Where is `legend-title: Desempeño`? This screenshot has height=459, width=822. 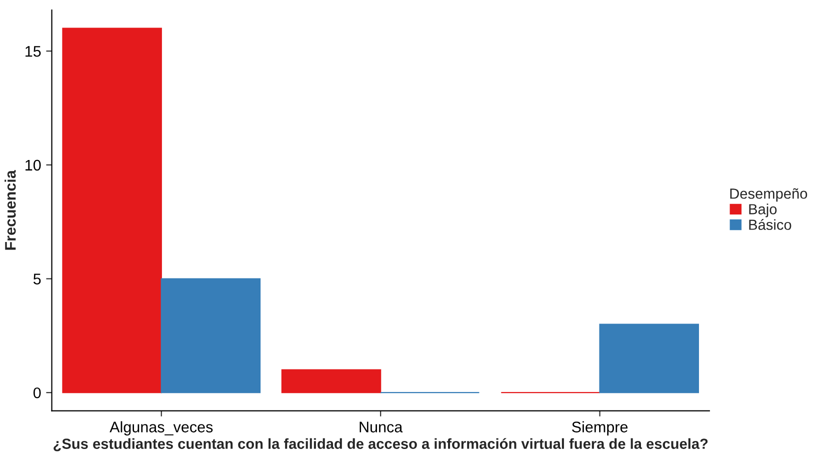 legend-title: Desempeño is located at coordinates (769, 195).